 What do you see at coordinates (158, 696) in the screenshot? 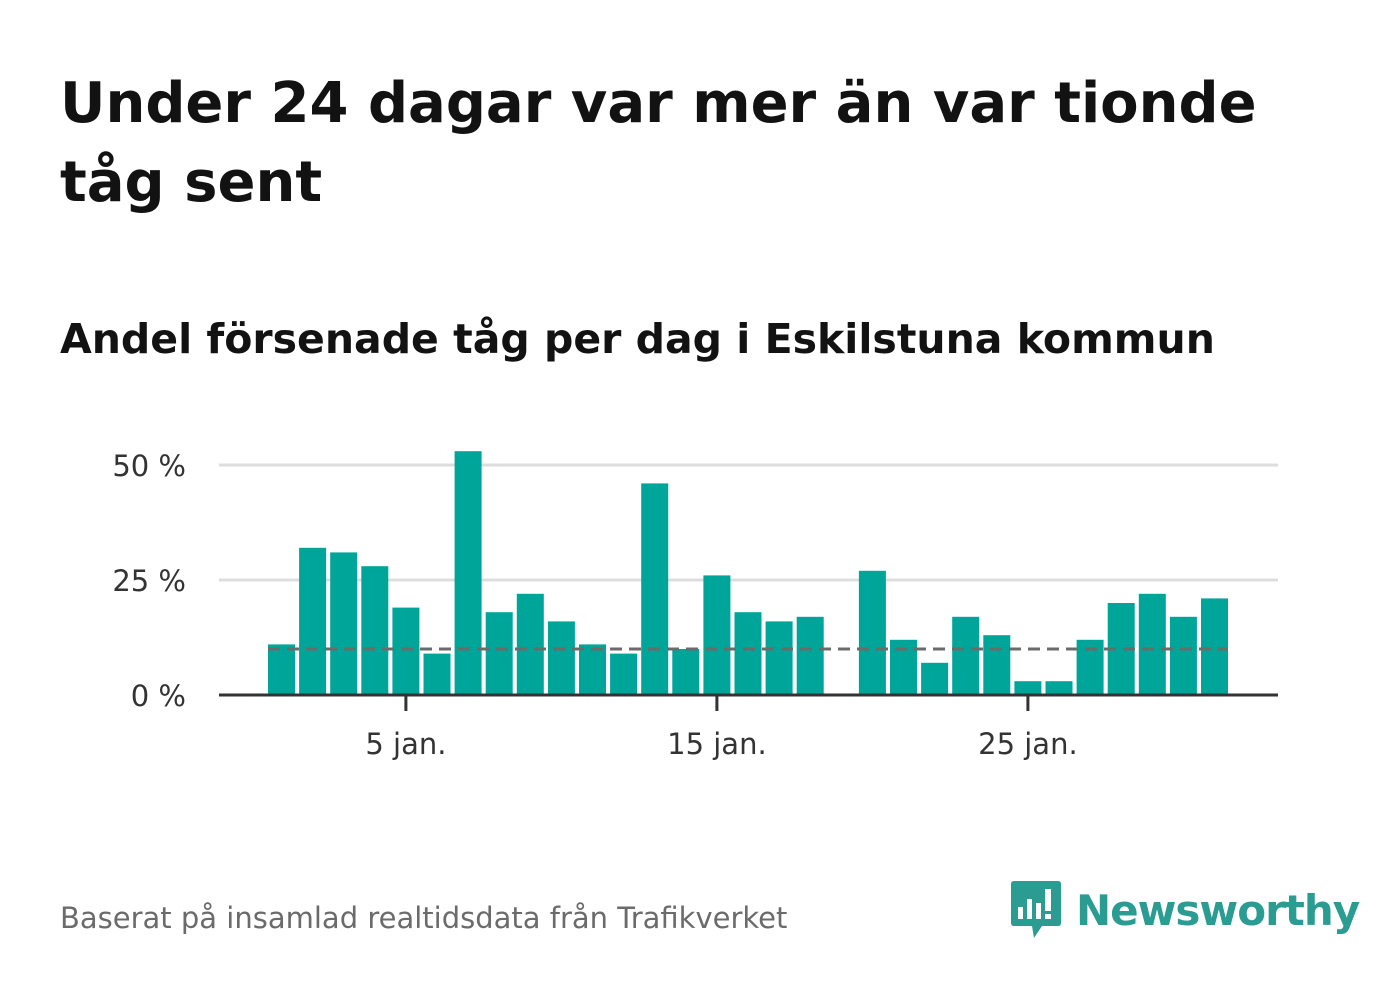
I see `y-tick-label: 0 %` at bounding box center [158, 696].